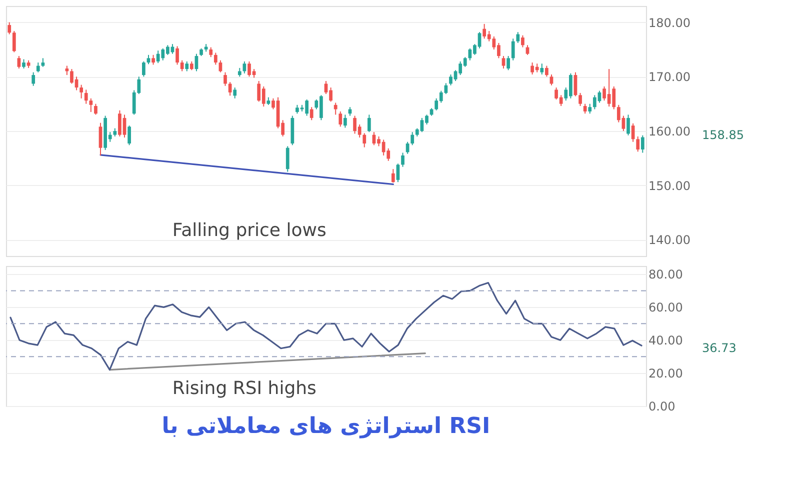 The height and width of the screenshot is (500, 800). What do you see at coordinates (719, 347) in the screenshot?
I see `text: 36.73` at bounding box center [719, 347].